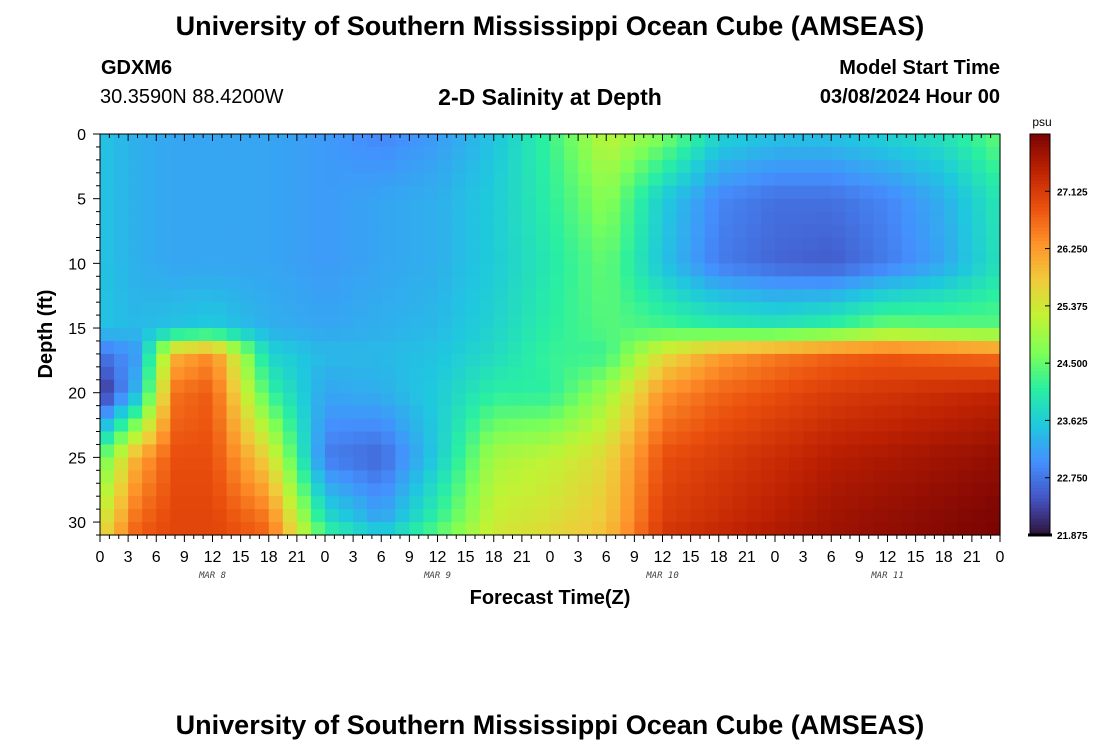 The image size is (1100, 750). Describe the element at coordinates (1072, 421) in the screenshot. I see `colorbar-tick-label: 23.625` at that location.